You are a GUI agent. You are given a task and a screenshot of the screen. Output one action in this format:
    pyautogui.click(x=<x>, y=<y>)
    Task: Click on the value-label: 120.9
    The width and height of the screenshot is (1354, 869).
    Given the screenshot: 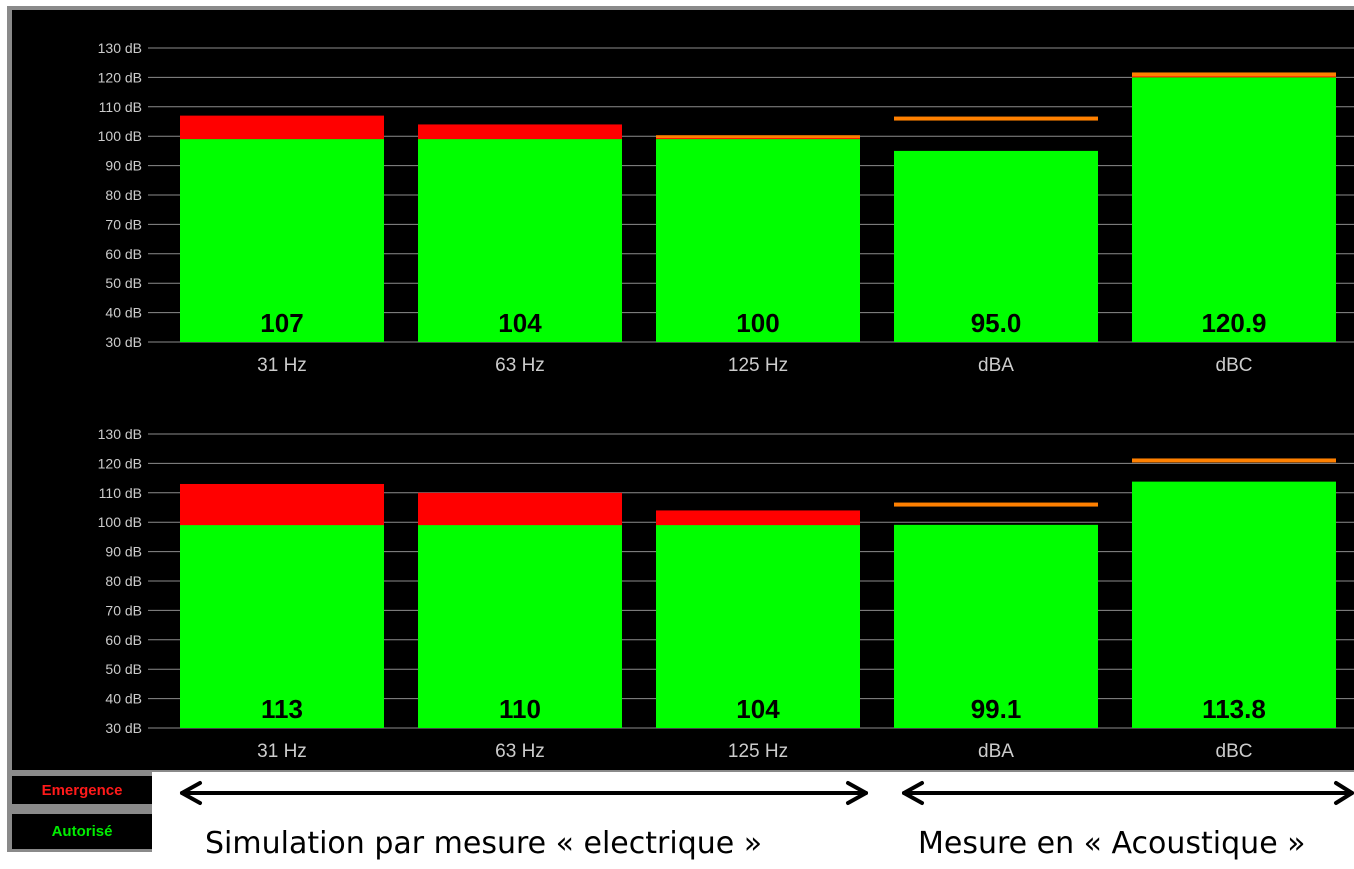 What is the action you would take?
    pyautogui.click(x=1233, y=323)
    